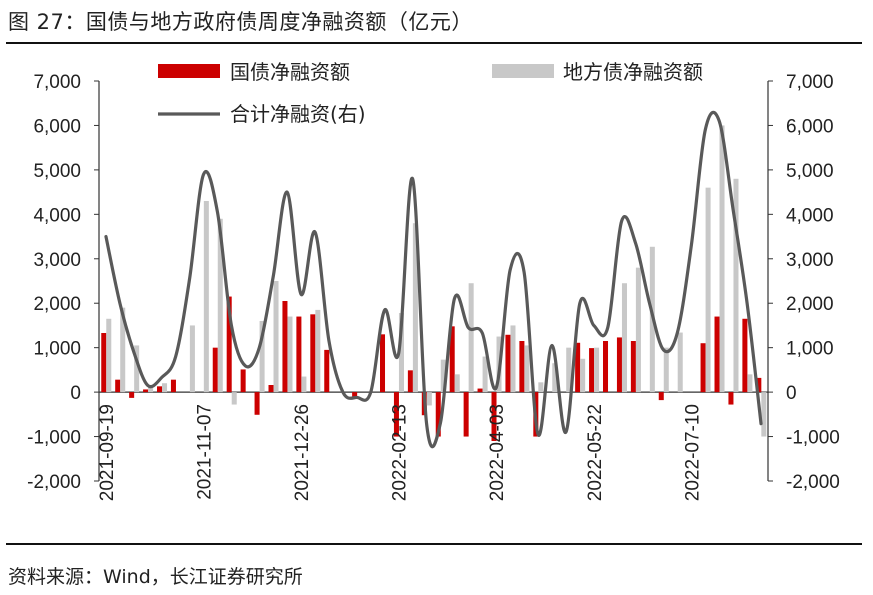  Describe the element at coordinates (155, 577) in the screenshot. I see `source-note: 资料来源：Wind，长江证券研究所` at that location.